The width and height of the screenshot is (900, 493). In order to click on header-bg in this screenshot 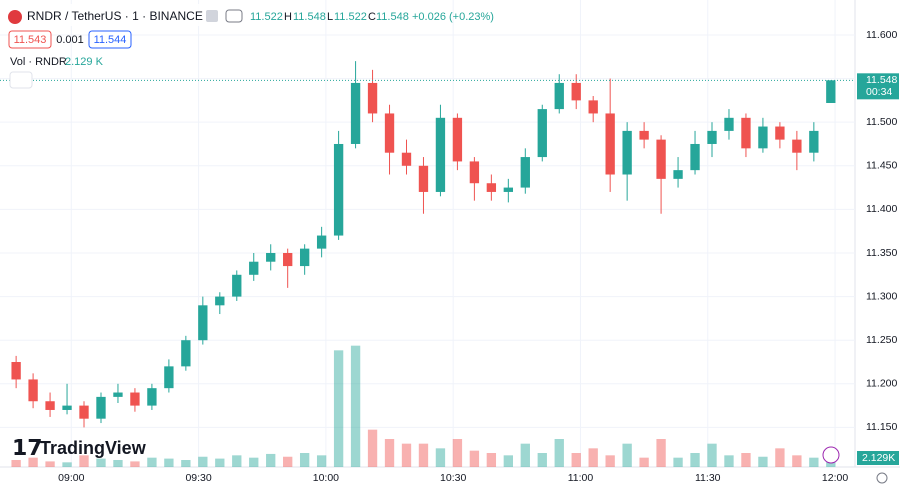, I will do `click(125, 15)`.